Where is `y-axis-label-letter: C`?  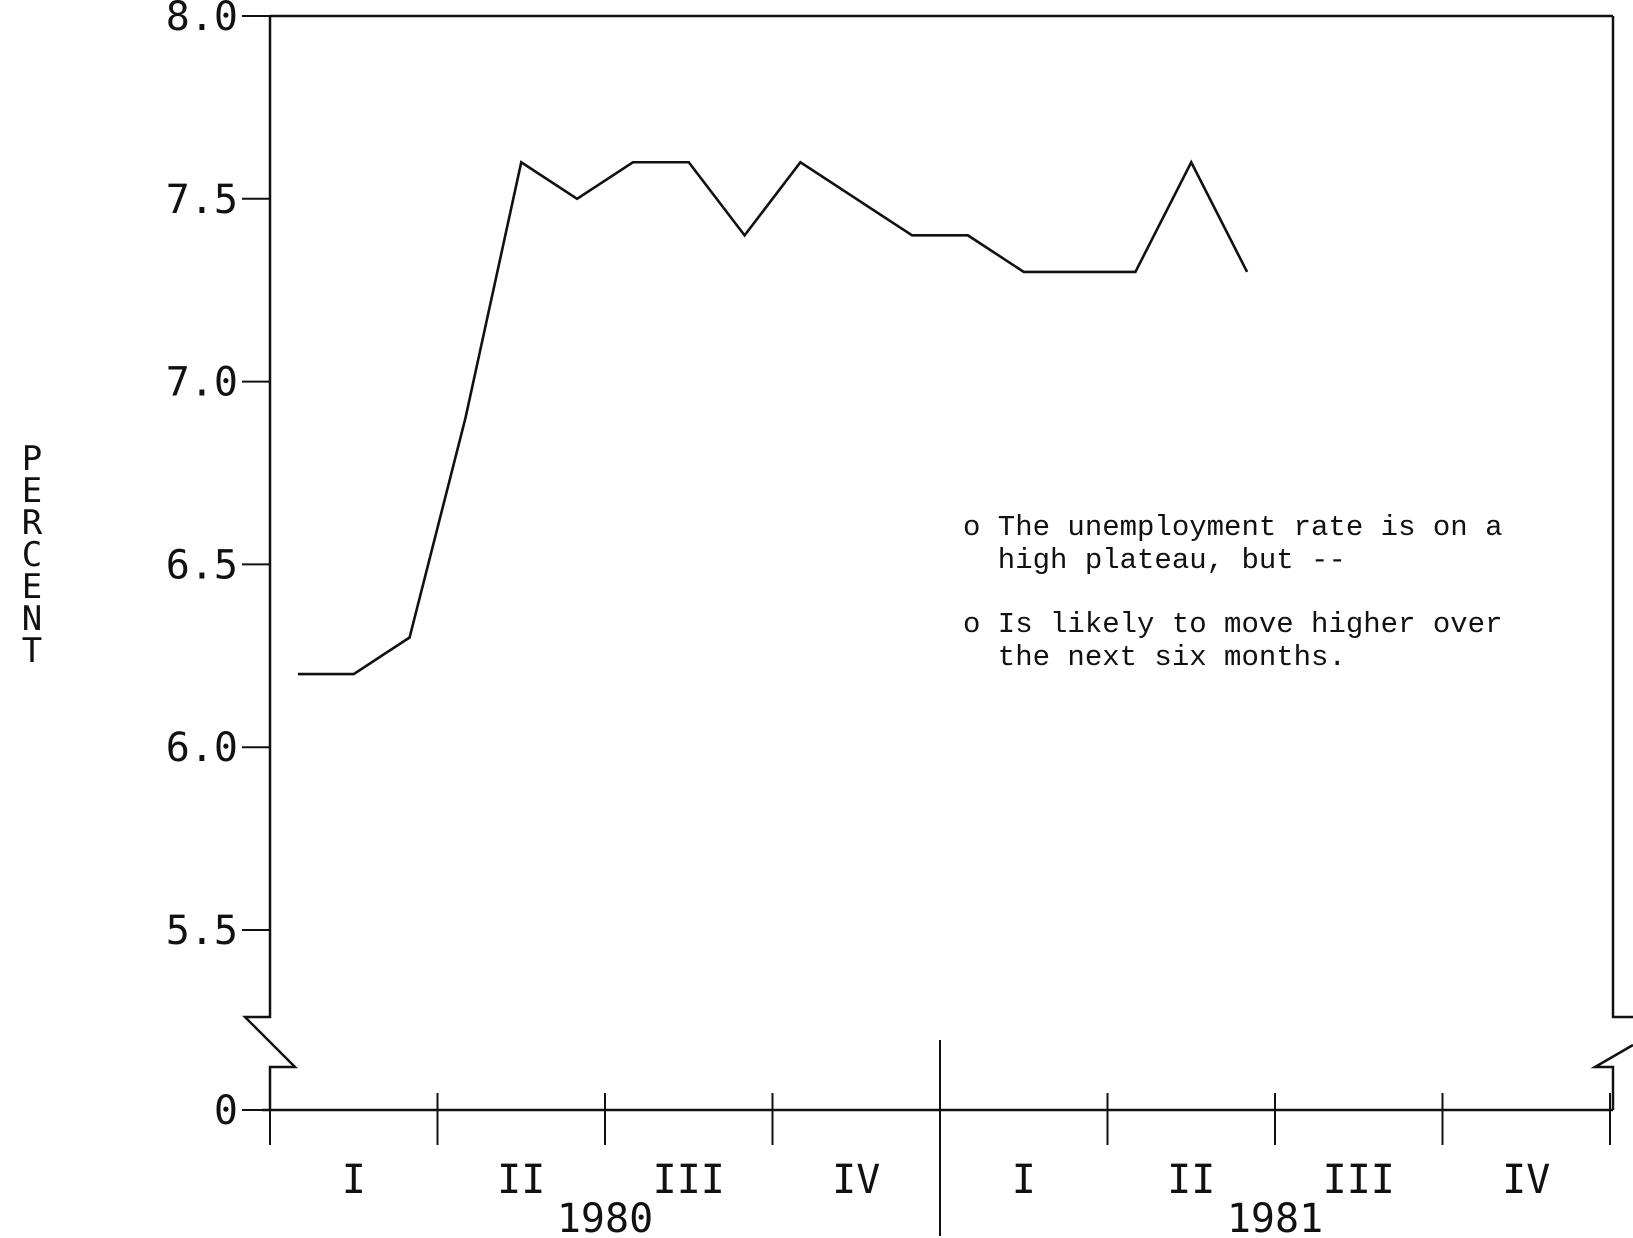
y-axis-label-letter: C is located at coordinates (32, 555).